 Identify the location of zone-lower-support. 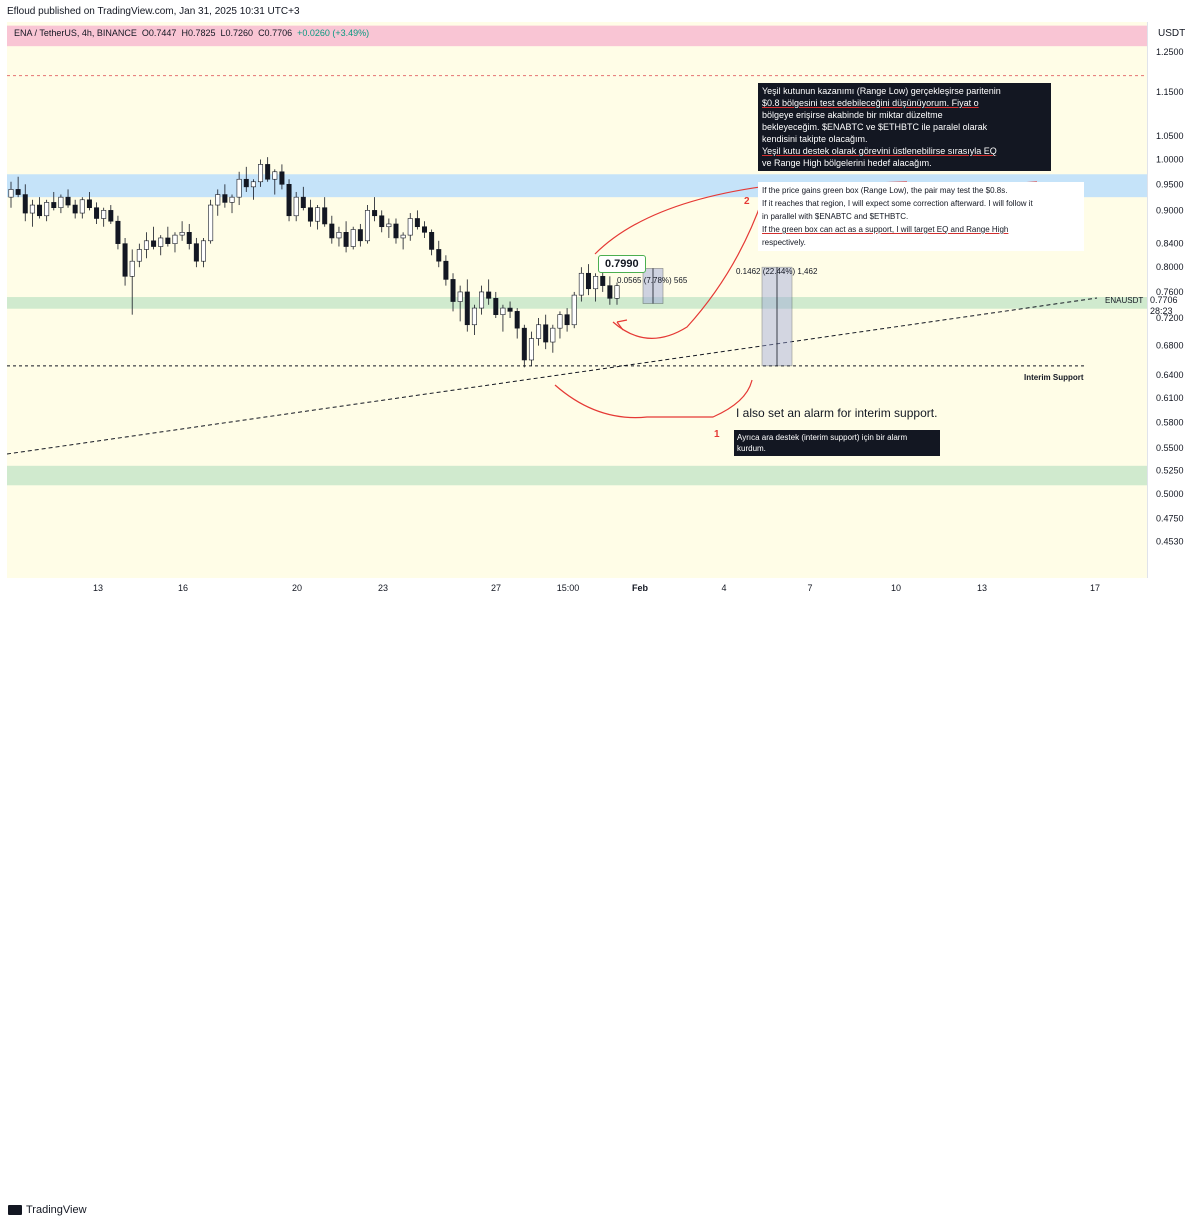
(577, 475).